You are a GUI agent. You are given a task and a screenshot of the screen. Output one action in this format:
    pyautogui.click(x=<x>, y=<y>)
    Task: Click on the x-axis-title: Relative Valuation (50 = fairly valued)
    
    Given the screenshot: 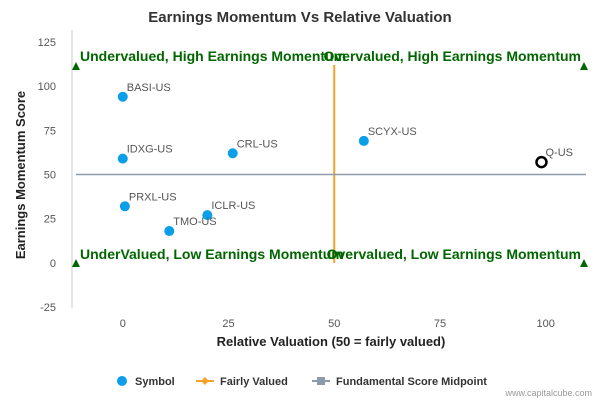 What is the action you would take?
    pyautogui.click(x=331, y=341)
    